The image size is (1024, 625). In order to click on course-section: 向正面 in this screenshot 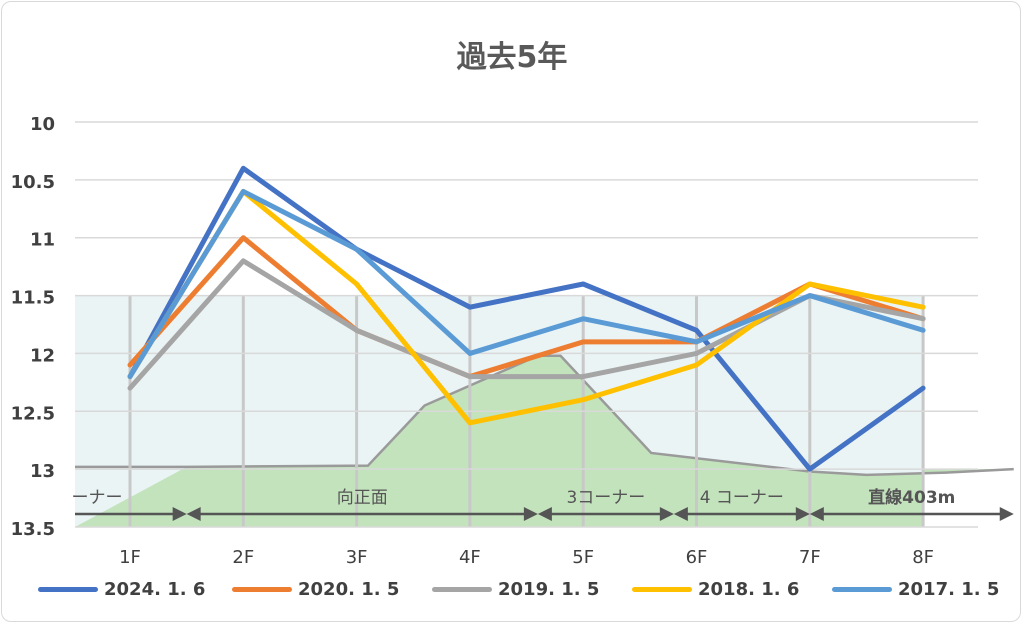, I will do `click(362, 504)`.